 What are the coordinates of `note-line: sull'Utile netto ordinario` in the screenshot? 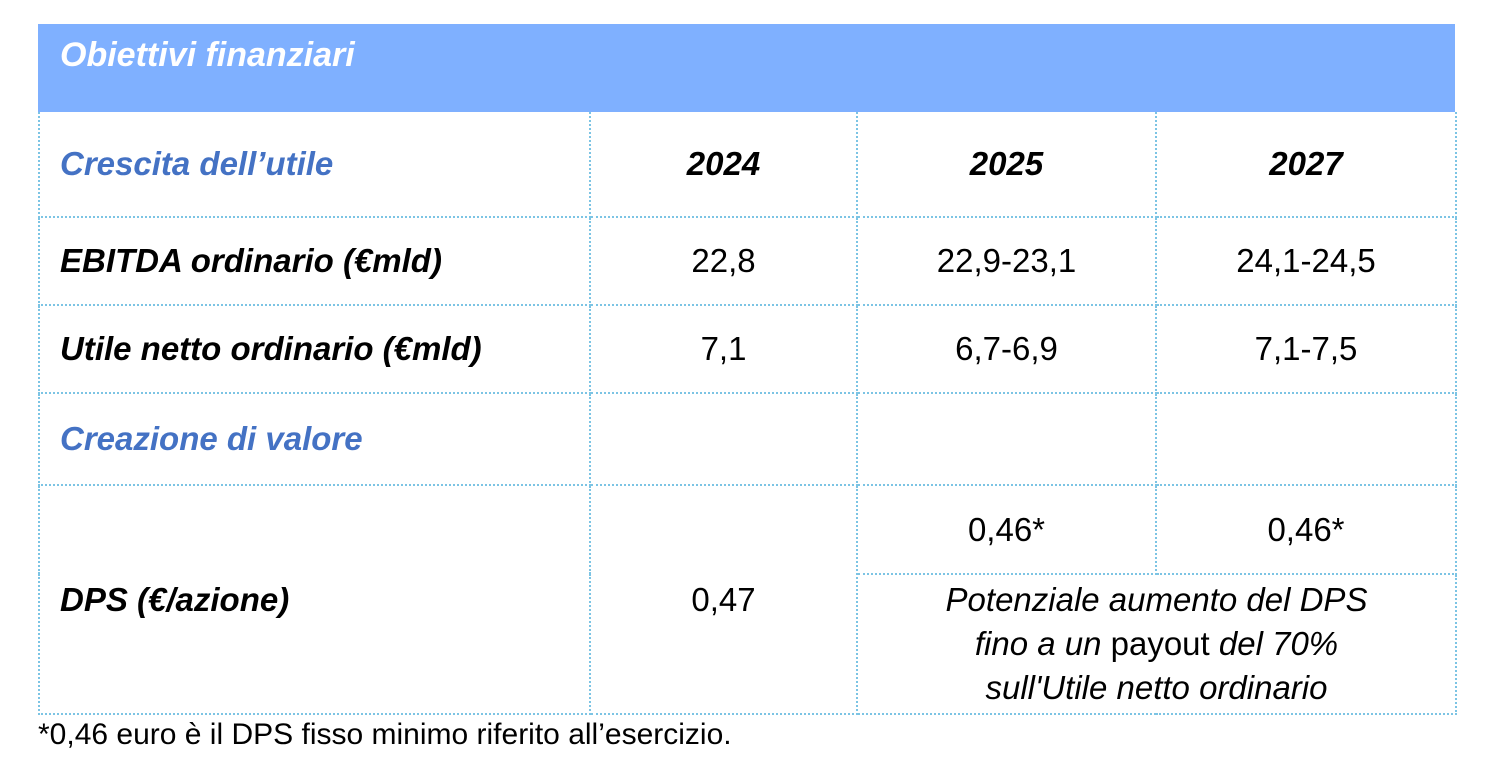 It's located at (1156, 687).